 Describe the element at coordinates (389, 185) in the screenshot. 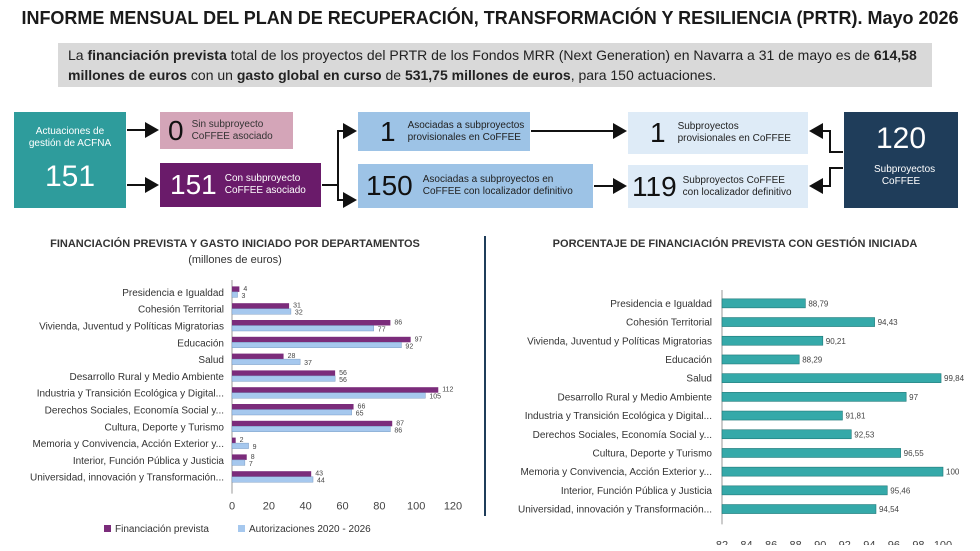

I see `def-value: 150` at that location.